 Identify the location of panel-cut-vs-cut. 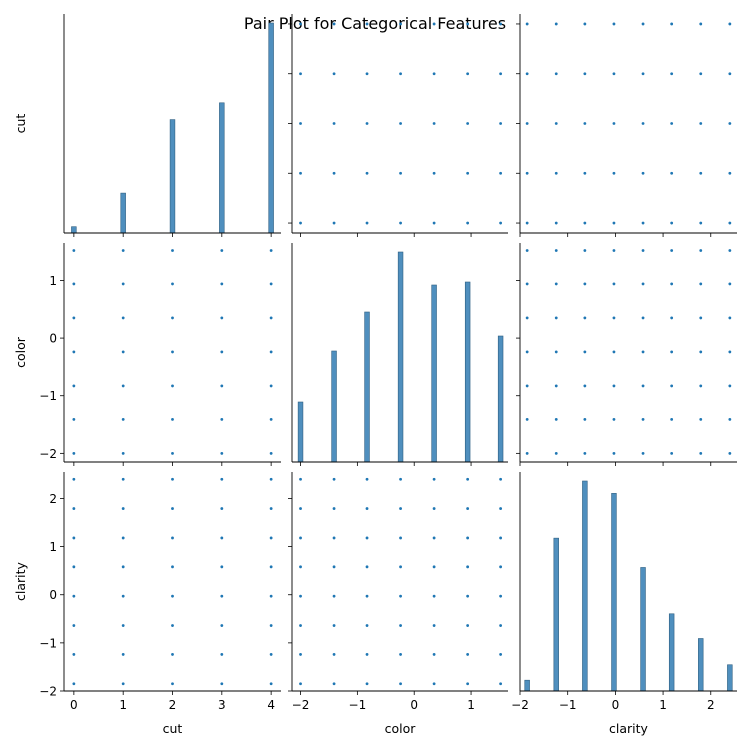
(172, 125).